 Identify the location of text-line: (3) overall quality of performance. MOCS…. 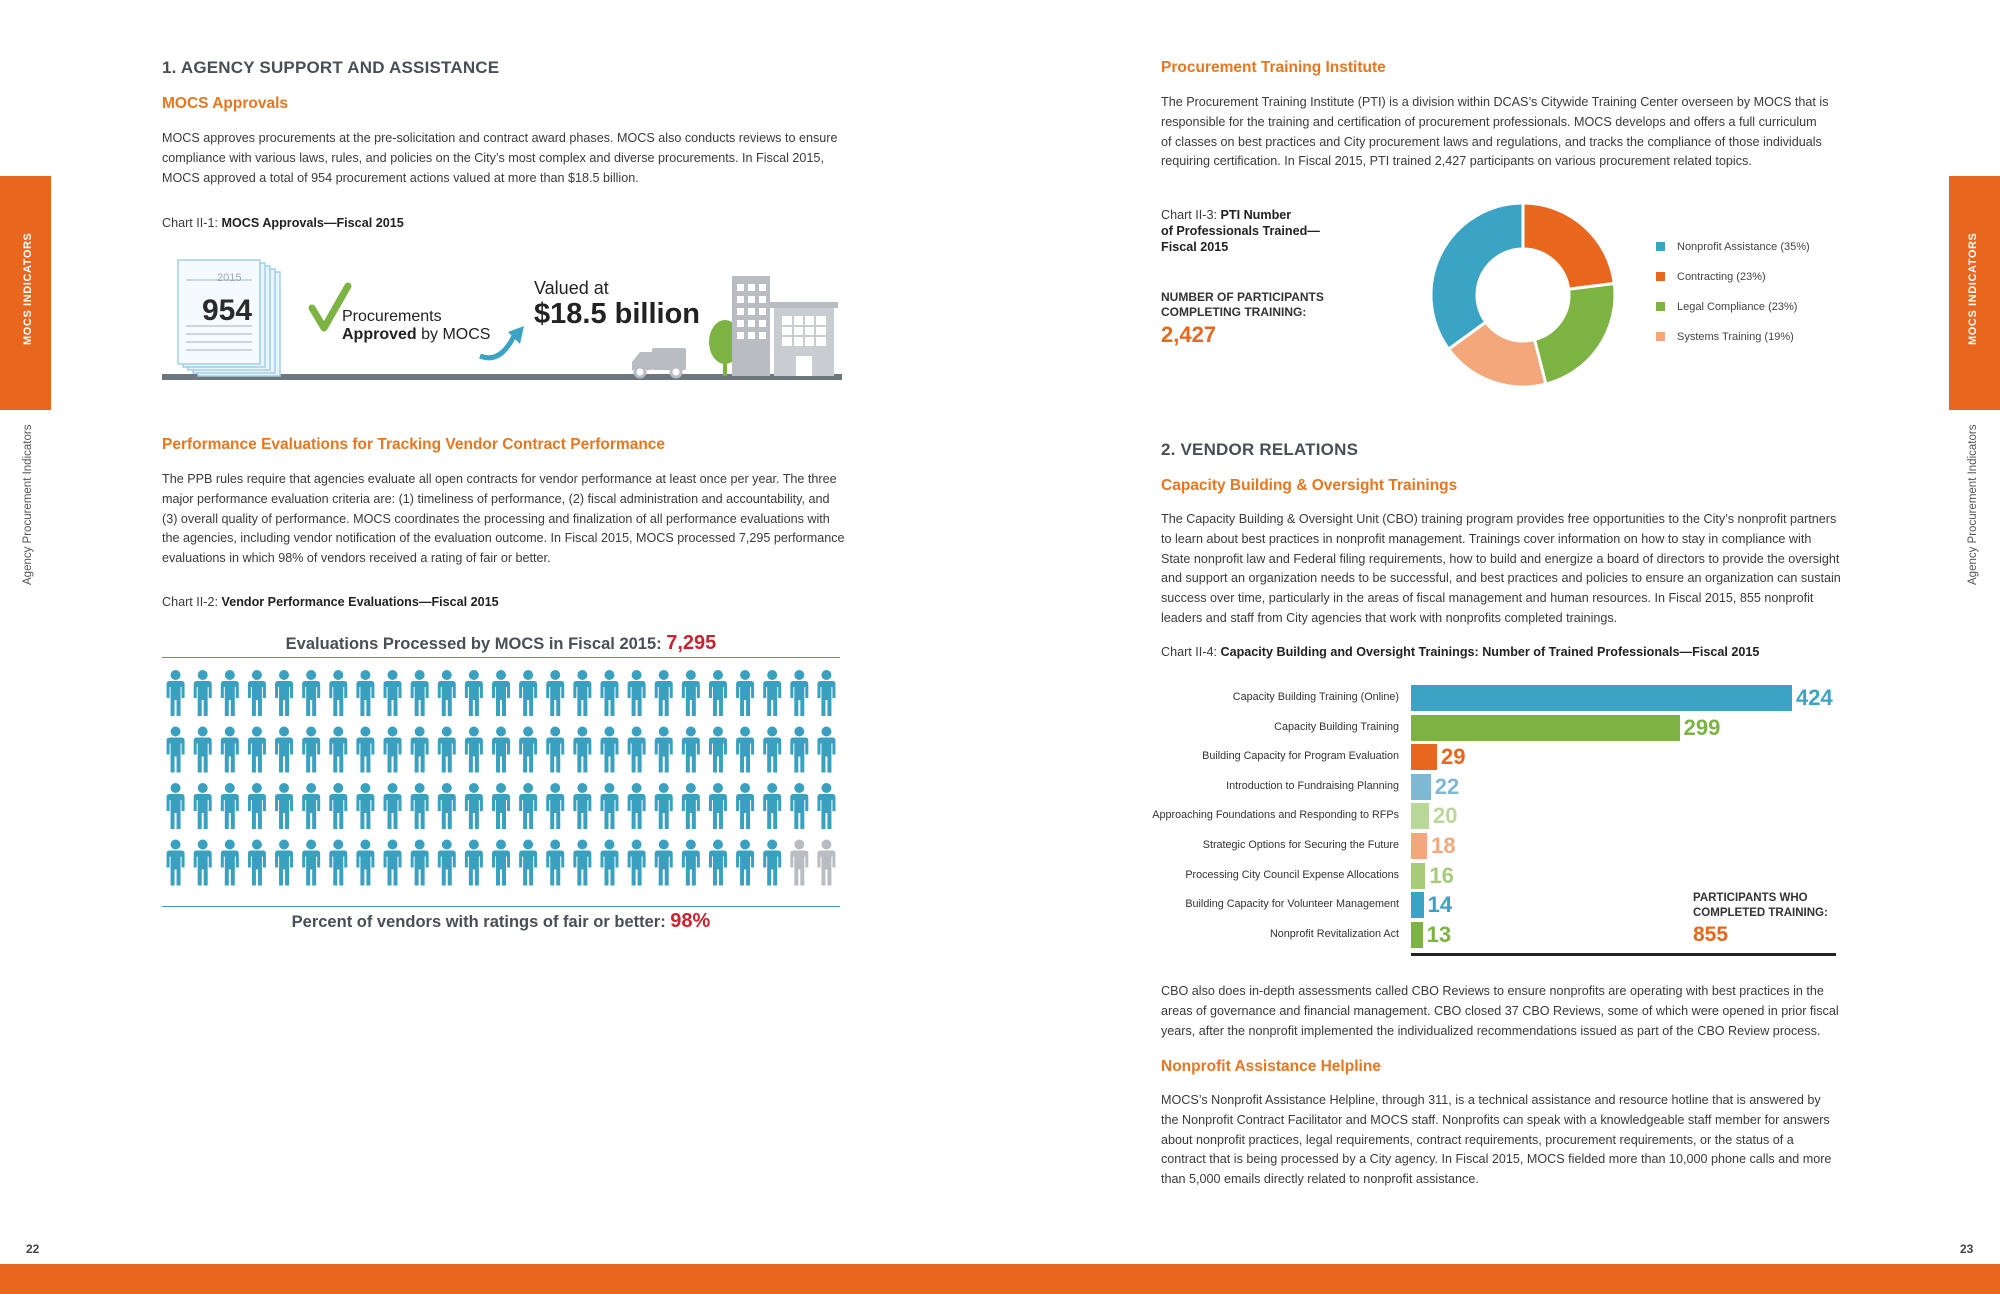
(496, 518).